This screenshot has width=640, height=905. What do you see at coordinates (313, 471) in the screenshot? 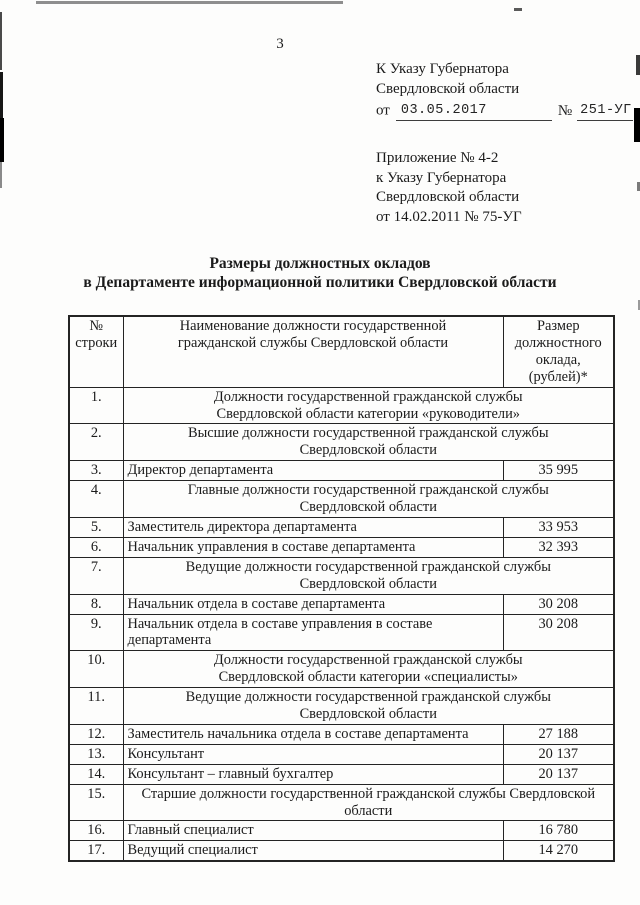
I see `position-cell: Директор департамента` at bounding box center [313, 471].